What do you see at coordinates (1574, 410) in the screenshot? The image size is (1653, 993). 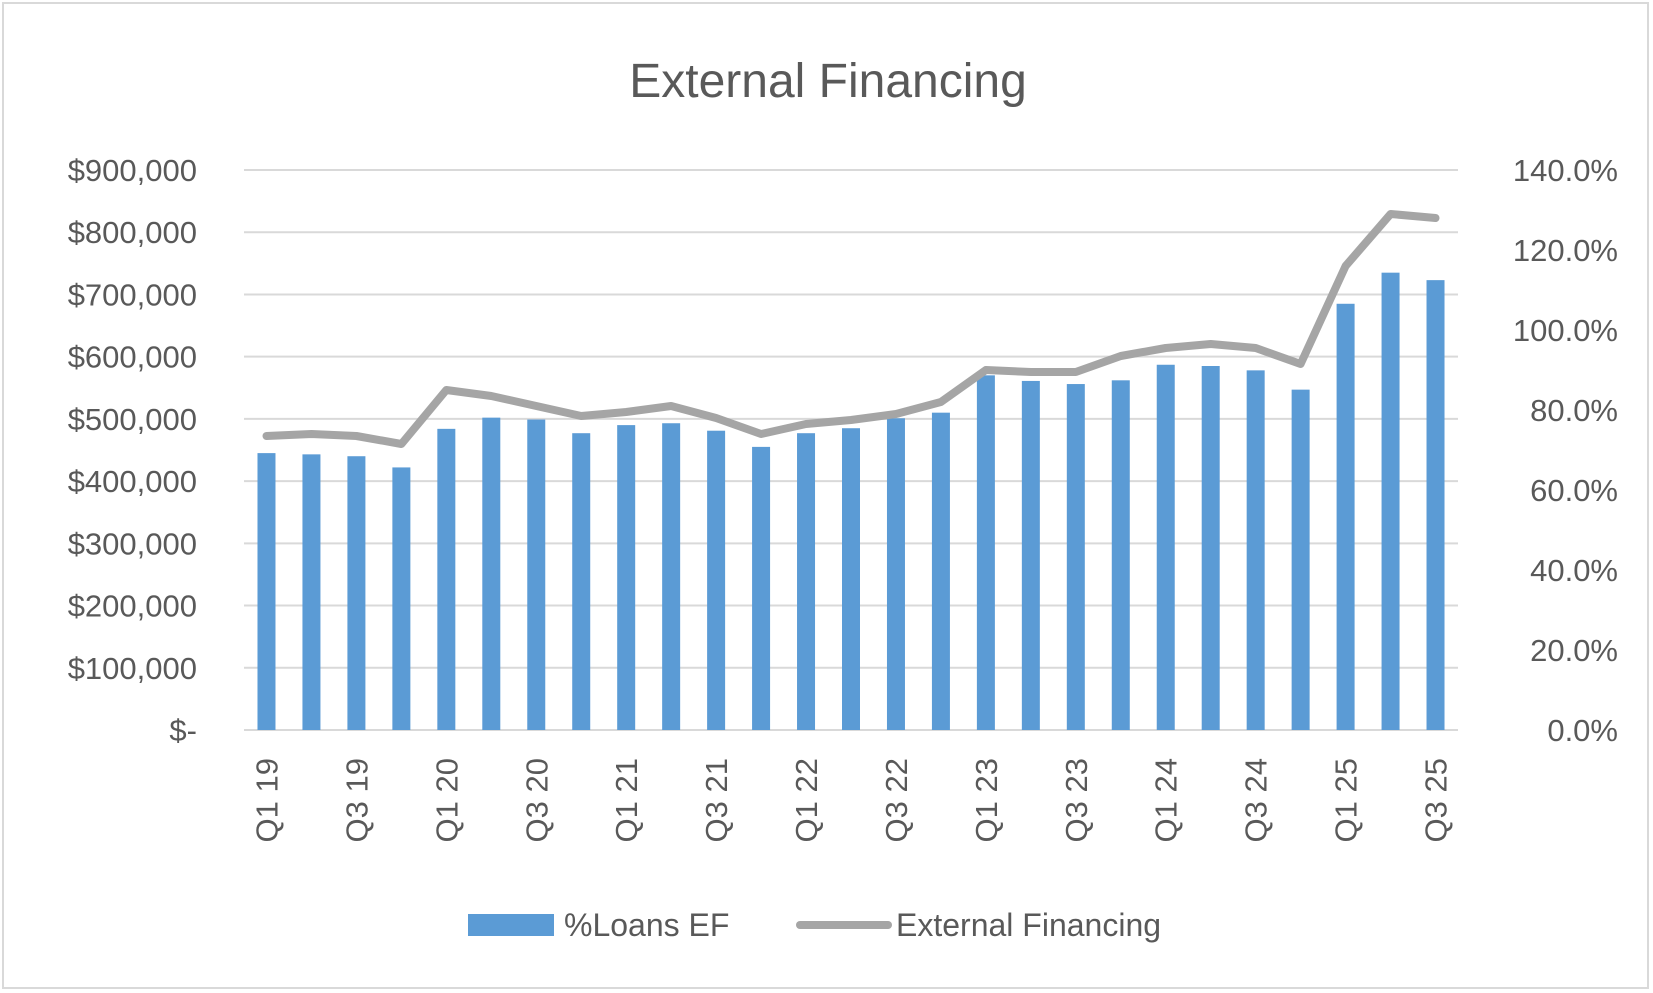 I see `right-tick-label: 80.0%` at bounding box center [1574, 410].